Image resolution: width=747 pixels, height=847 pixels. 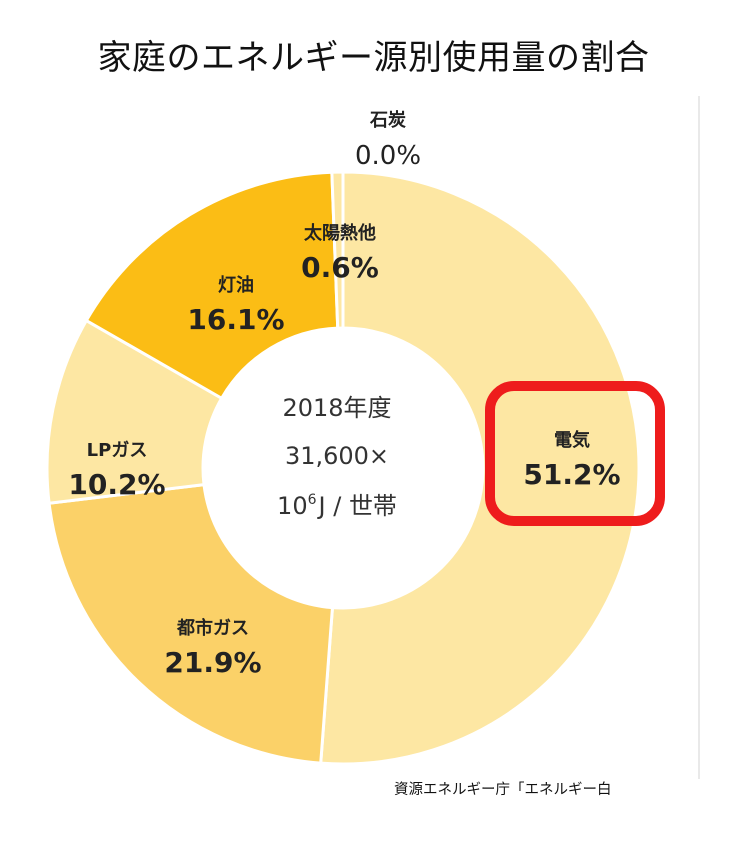 I want to click on slice-灯油, so click(x=212, y=285).